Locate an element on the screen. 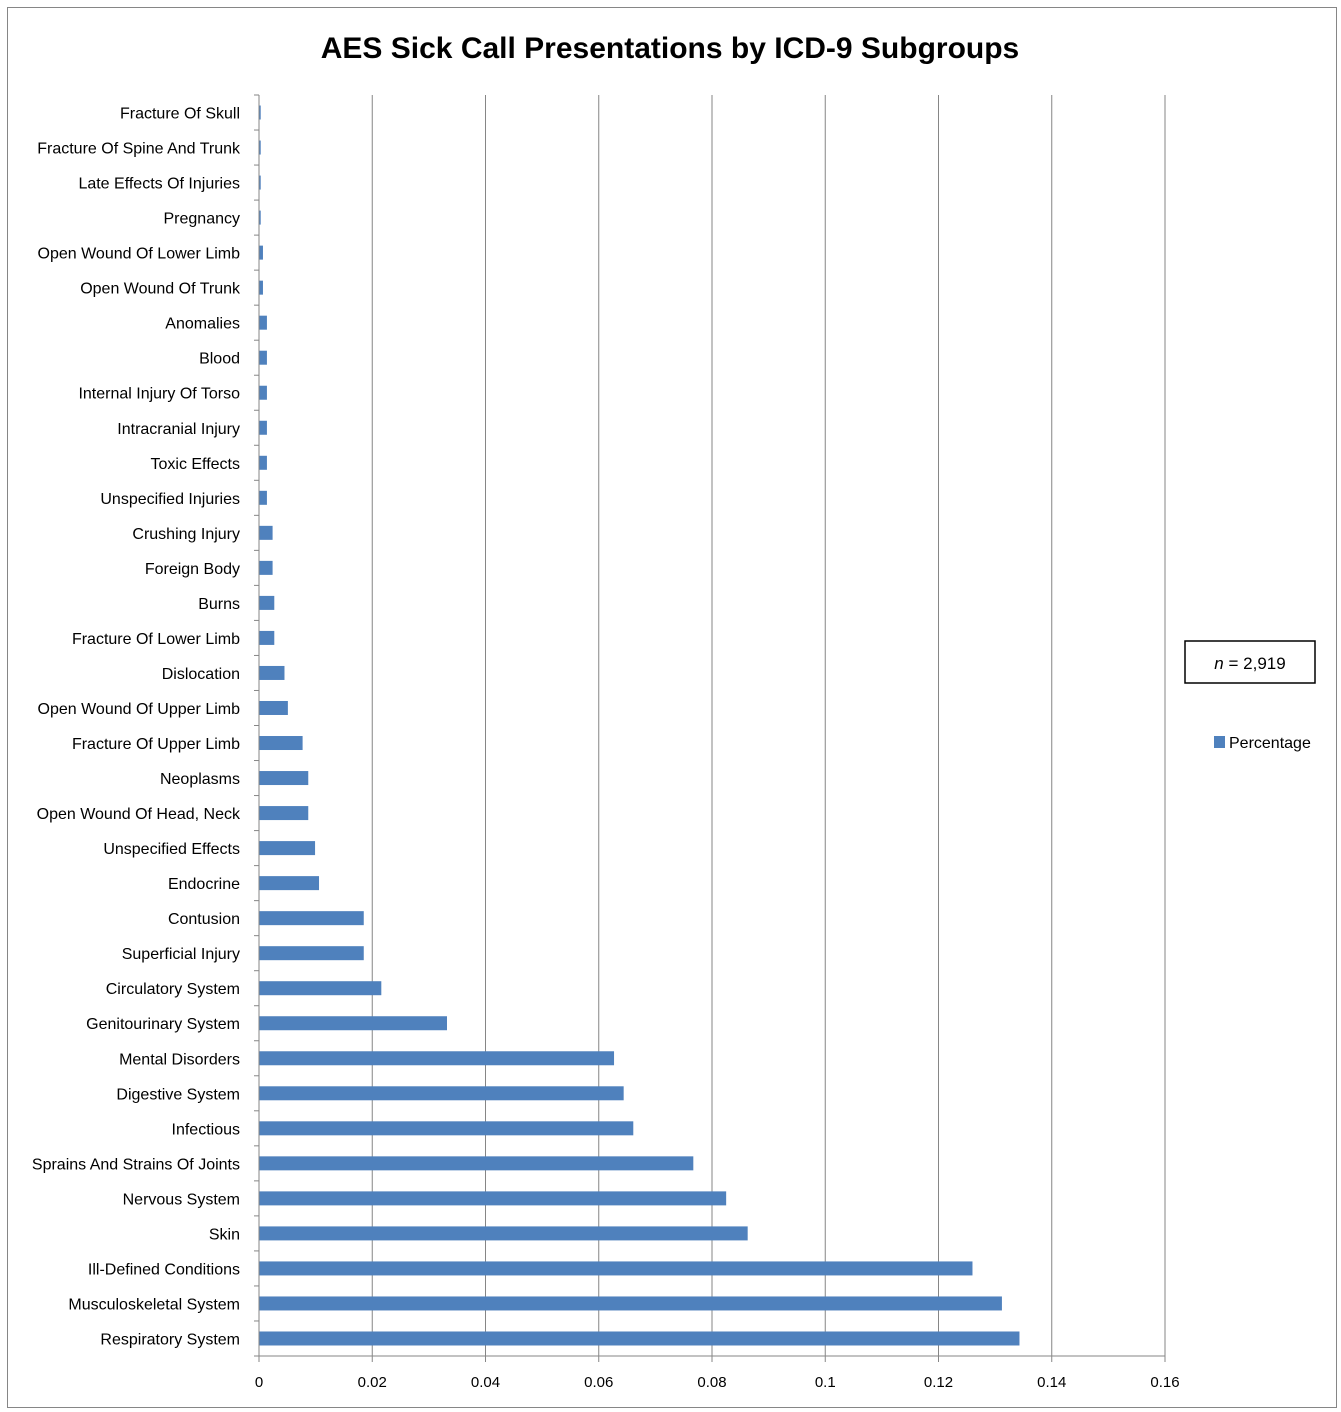  category-label: Fracture Of Skull is located at coordinates (180, 114).